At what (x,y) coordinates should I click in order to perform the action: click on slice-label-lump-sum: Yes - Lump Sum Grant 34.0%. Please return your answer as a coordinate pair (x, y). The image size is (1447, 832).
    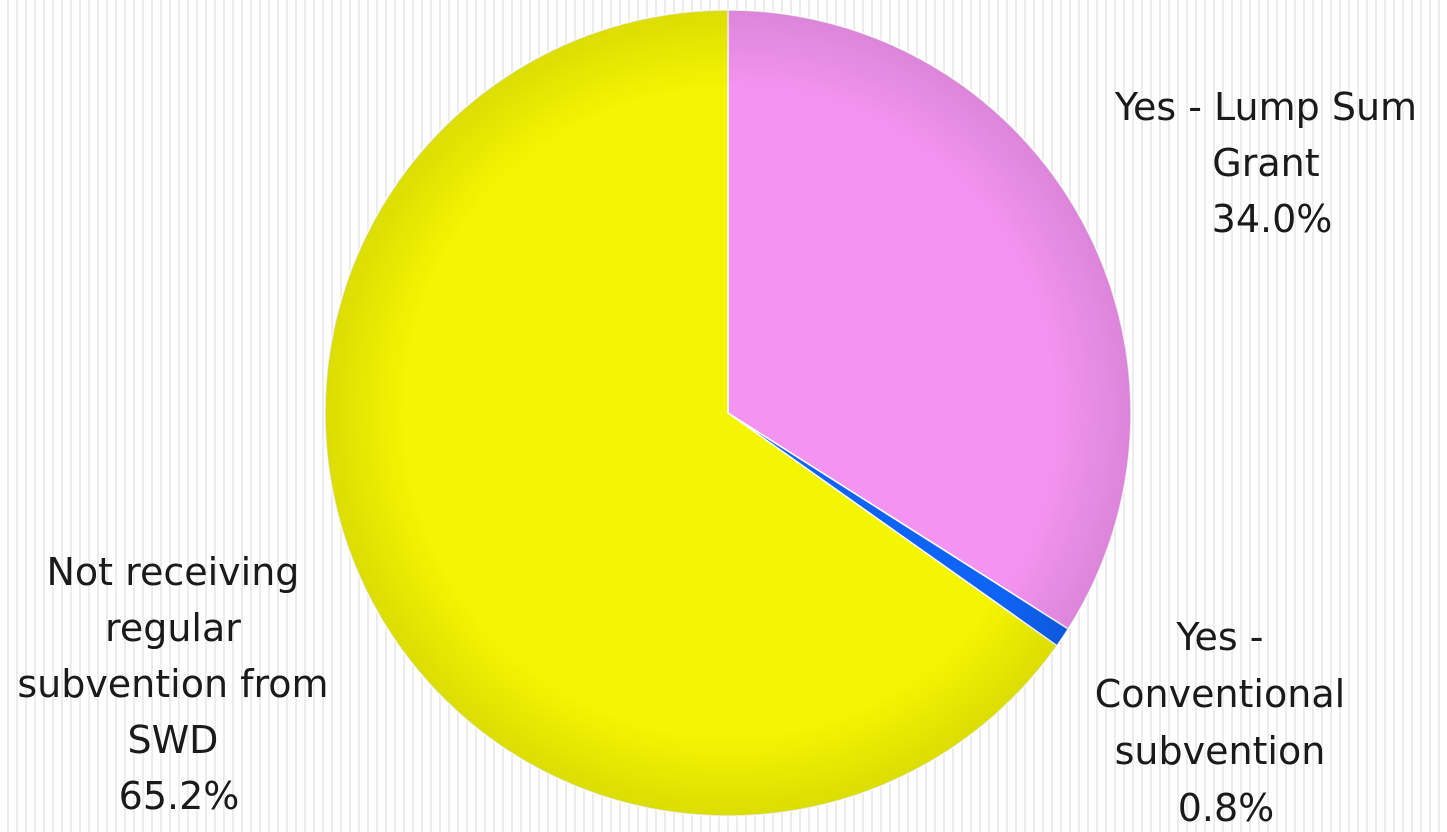
    Looking at the image, I should click on (1271, 163).